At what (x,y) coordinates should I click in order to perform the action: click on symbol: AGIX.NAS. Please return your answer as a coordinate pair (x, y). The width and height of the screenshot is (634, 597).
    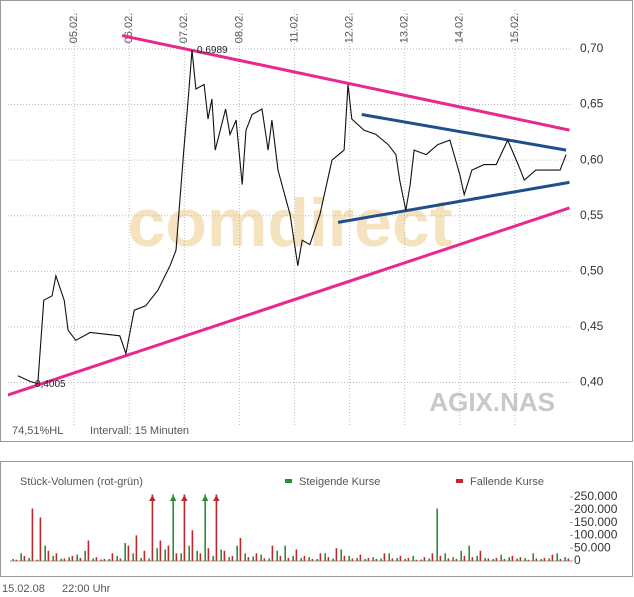
    Looking at the image, I should click on (492, 402).